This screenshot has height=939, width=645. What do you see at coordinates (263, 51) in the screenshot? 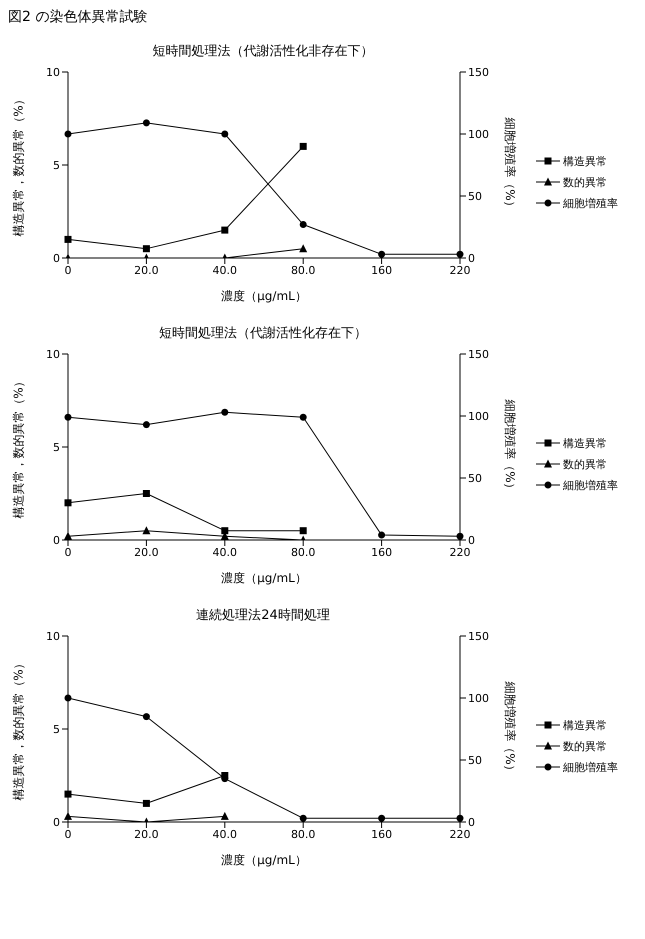
I see `chart-title: 短時間処理法（代謝活性化非存在下）` at bounding box center [263, 51].